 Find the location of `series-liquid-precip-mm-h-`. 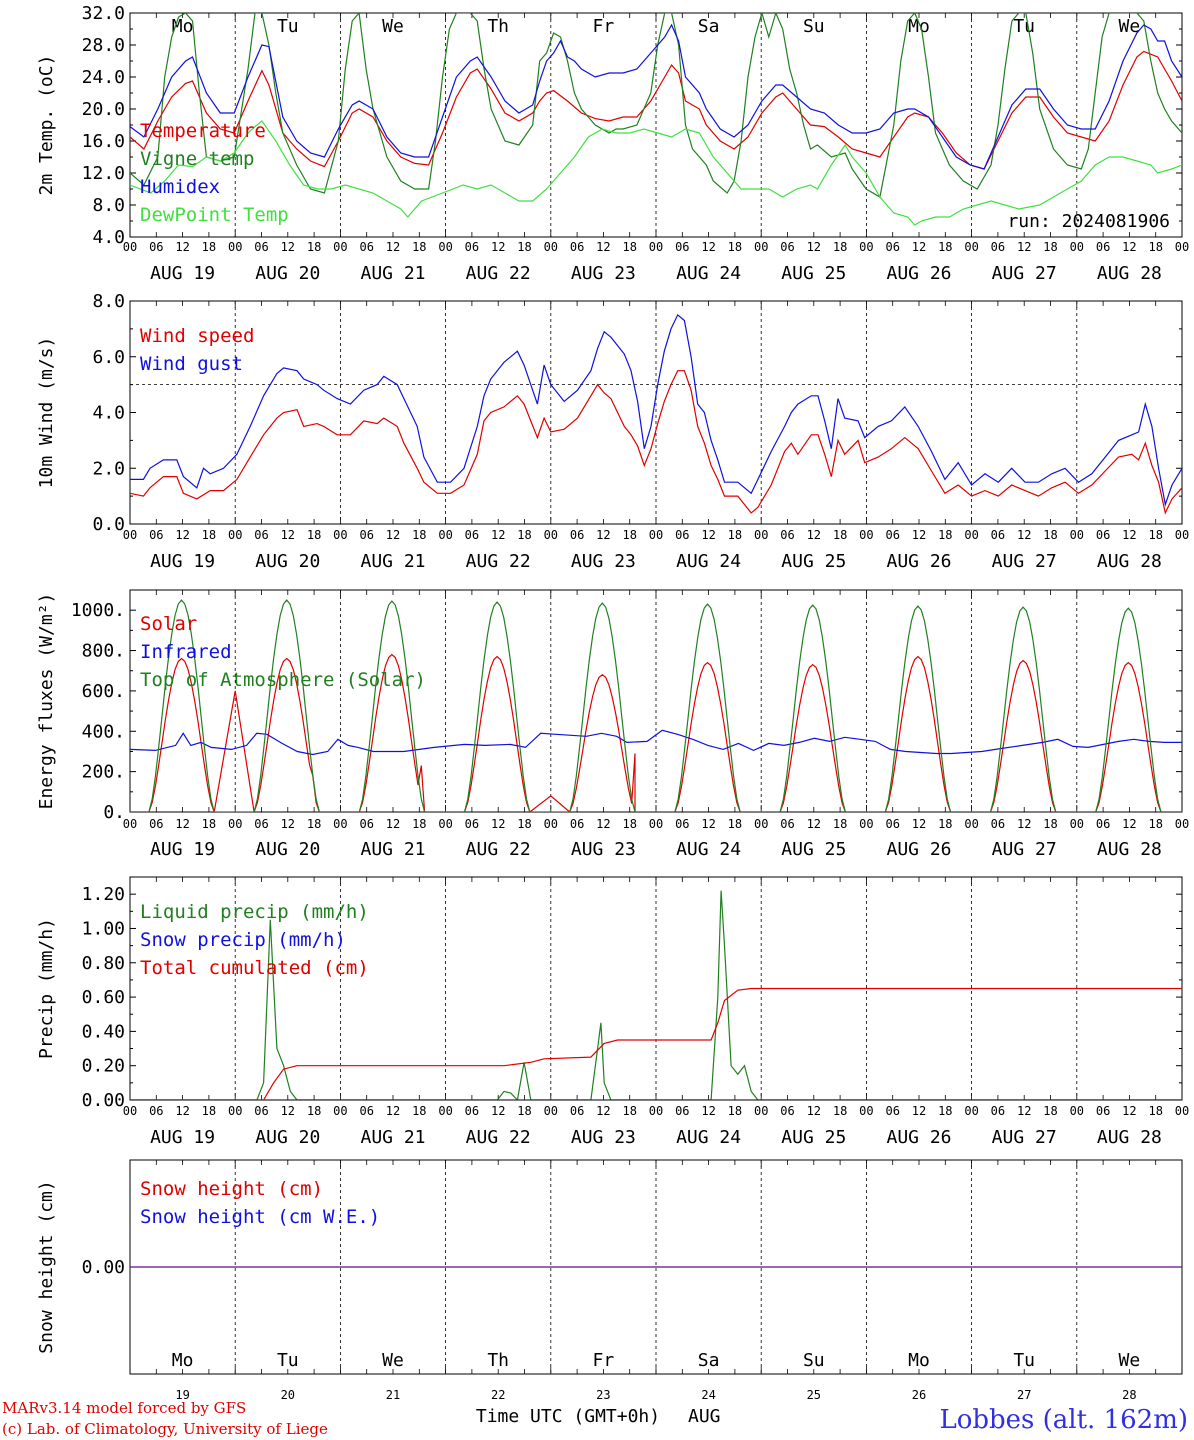

series-liquid-precip-mm-h- is located at coordinates (656, 995).